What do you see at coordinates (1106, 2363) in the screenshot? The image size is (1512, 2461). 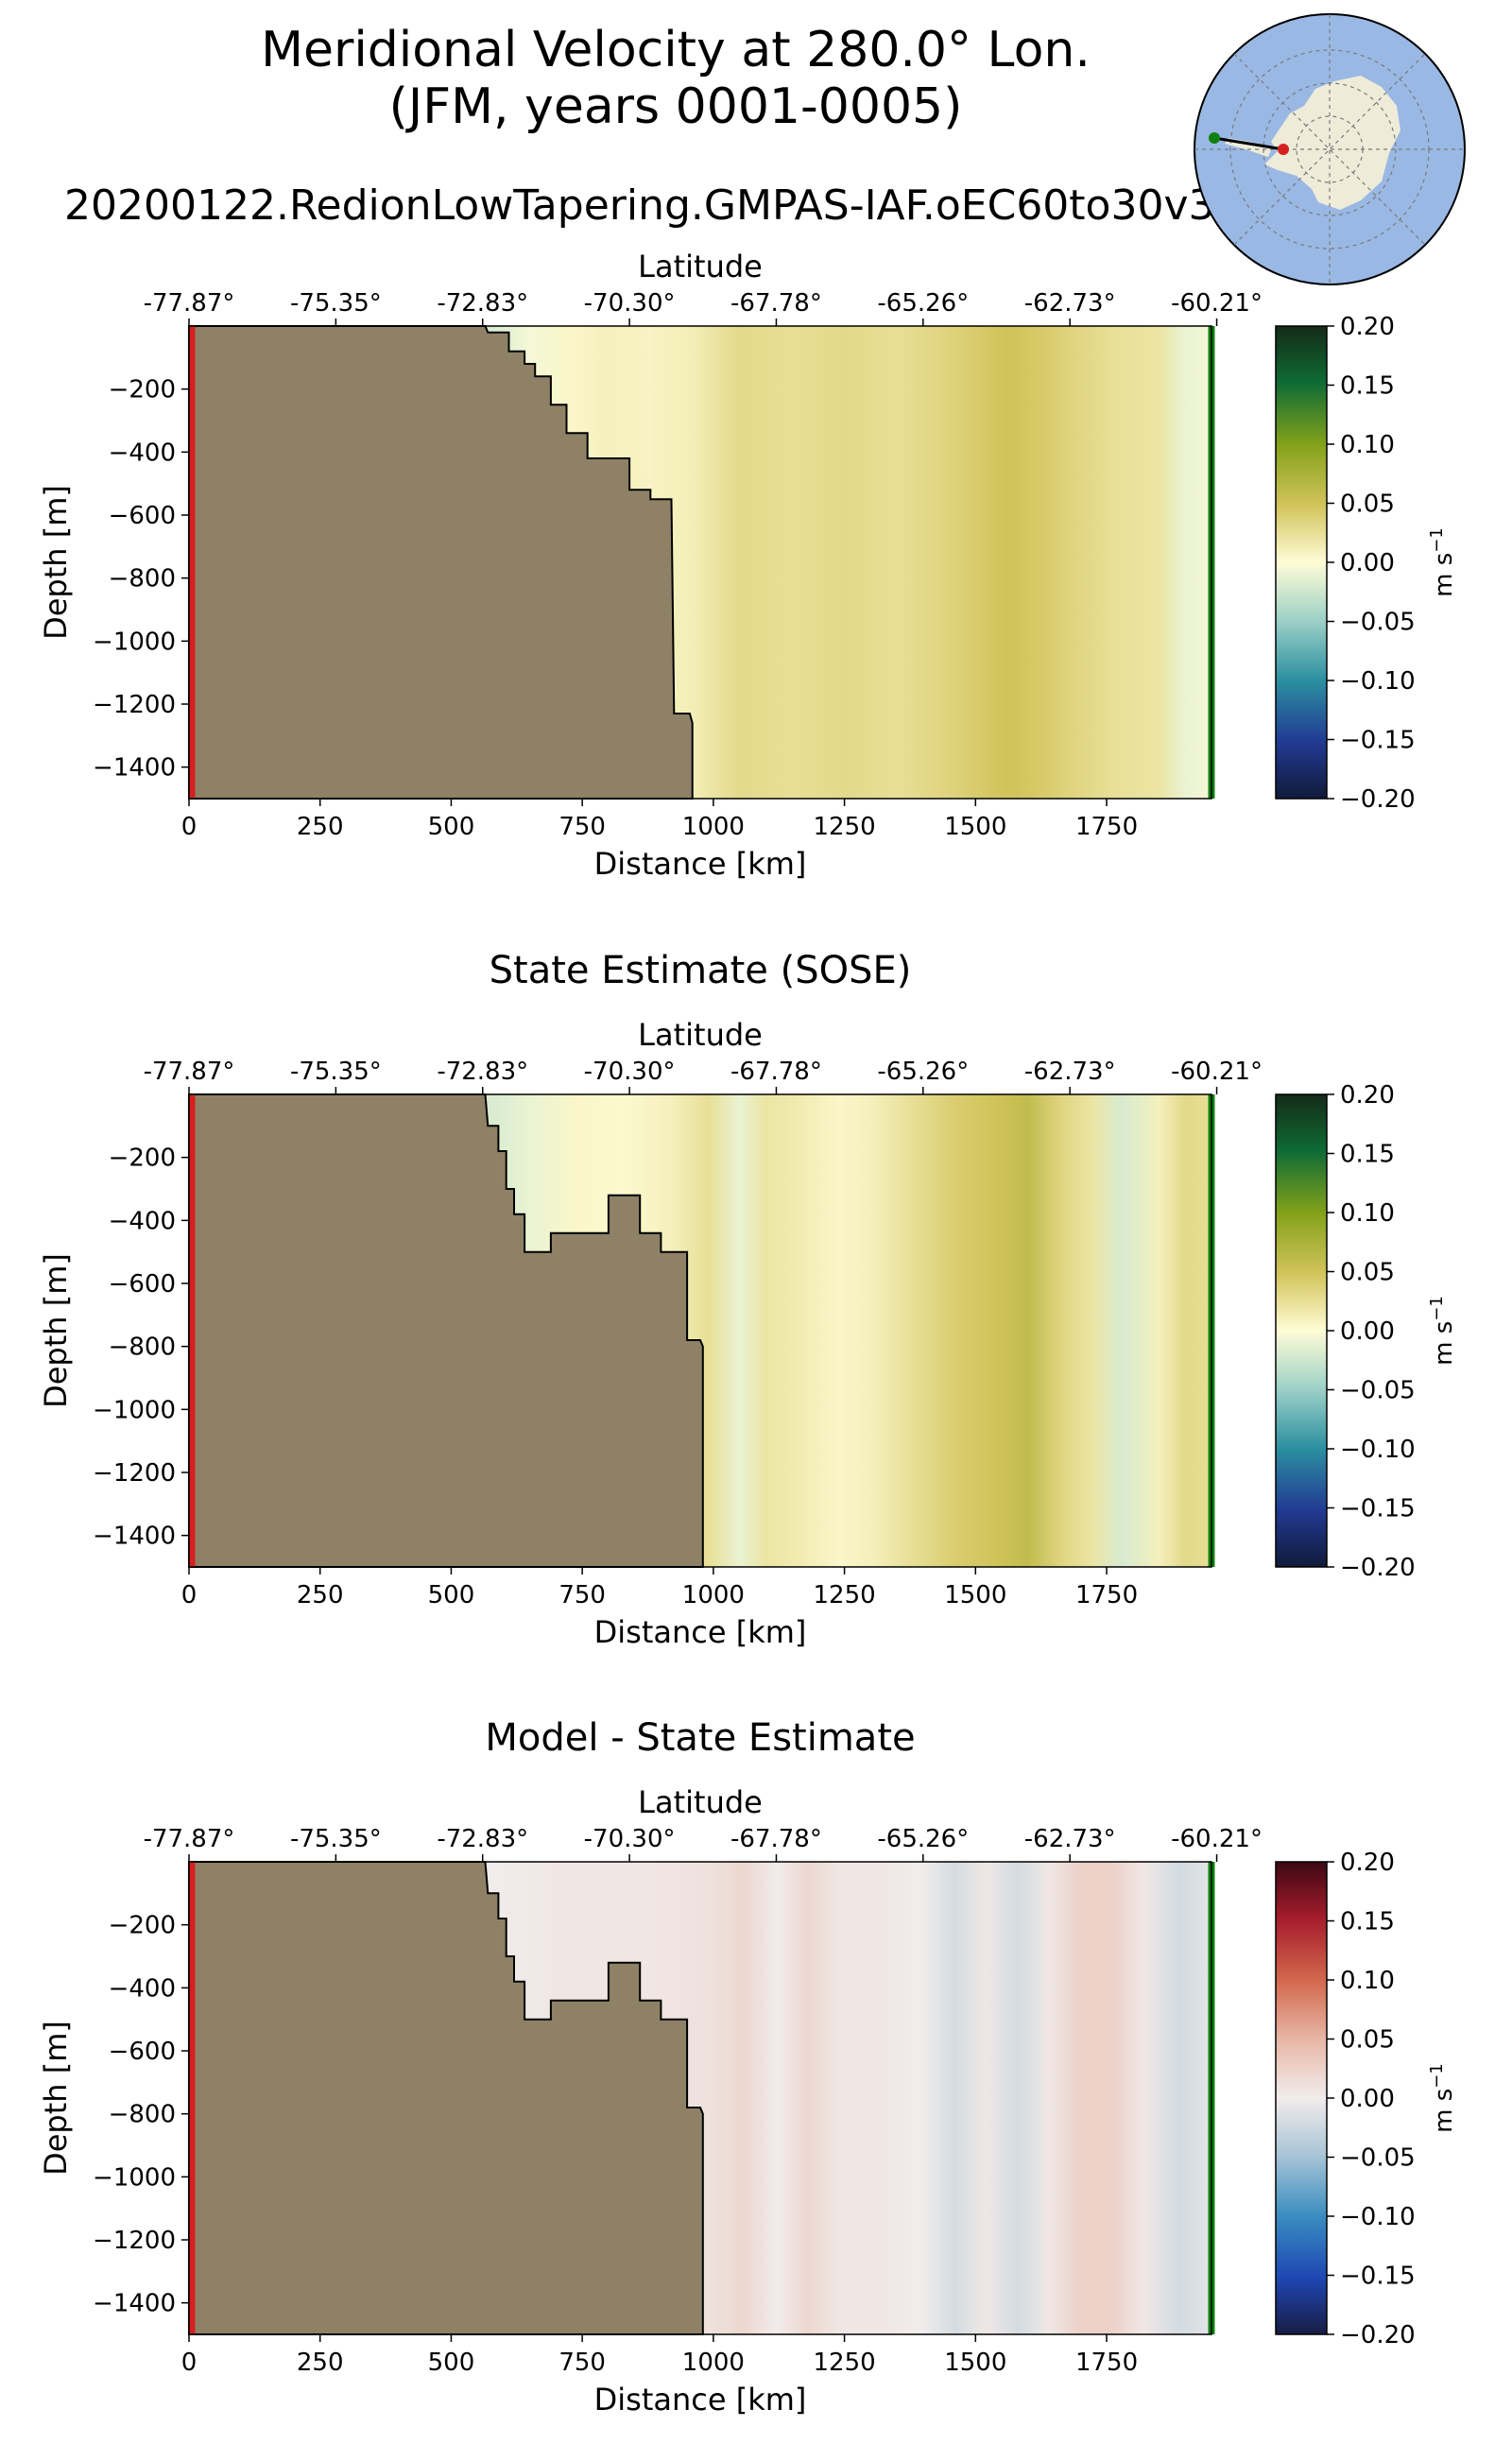 I see `x-tick-label: 1750` at bounding box center [1106, 2363].